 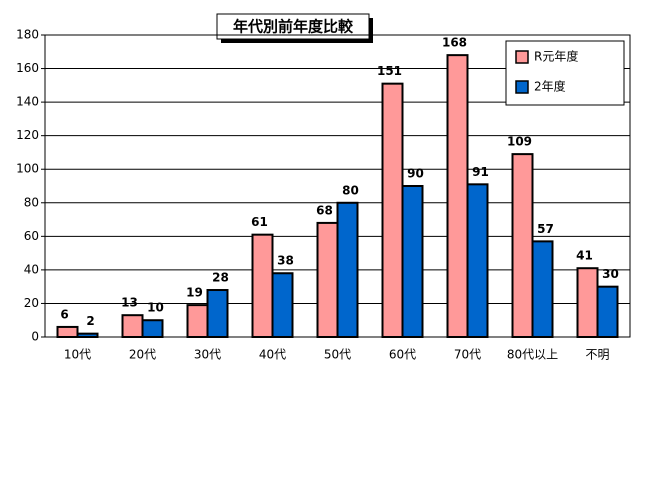 I want to click on x-tick-label: 50代, so click(x=337, y=355).